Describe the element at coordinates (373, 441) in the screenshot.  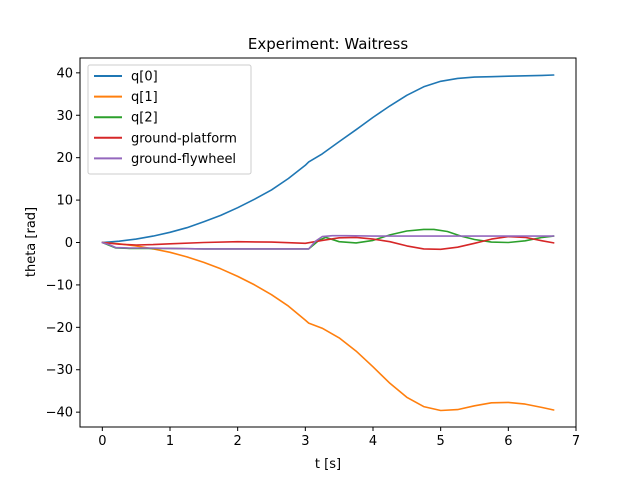
I see `x-tick-label: 4` at that location.